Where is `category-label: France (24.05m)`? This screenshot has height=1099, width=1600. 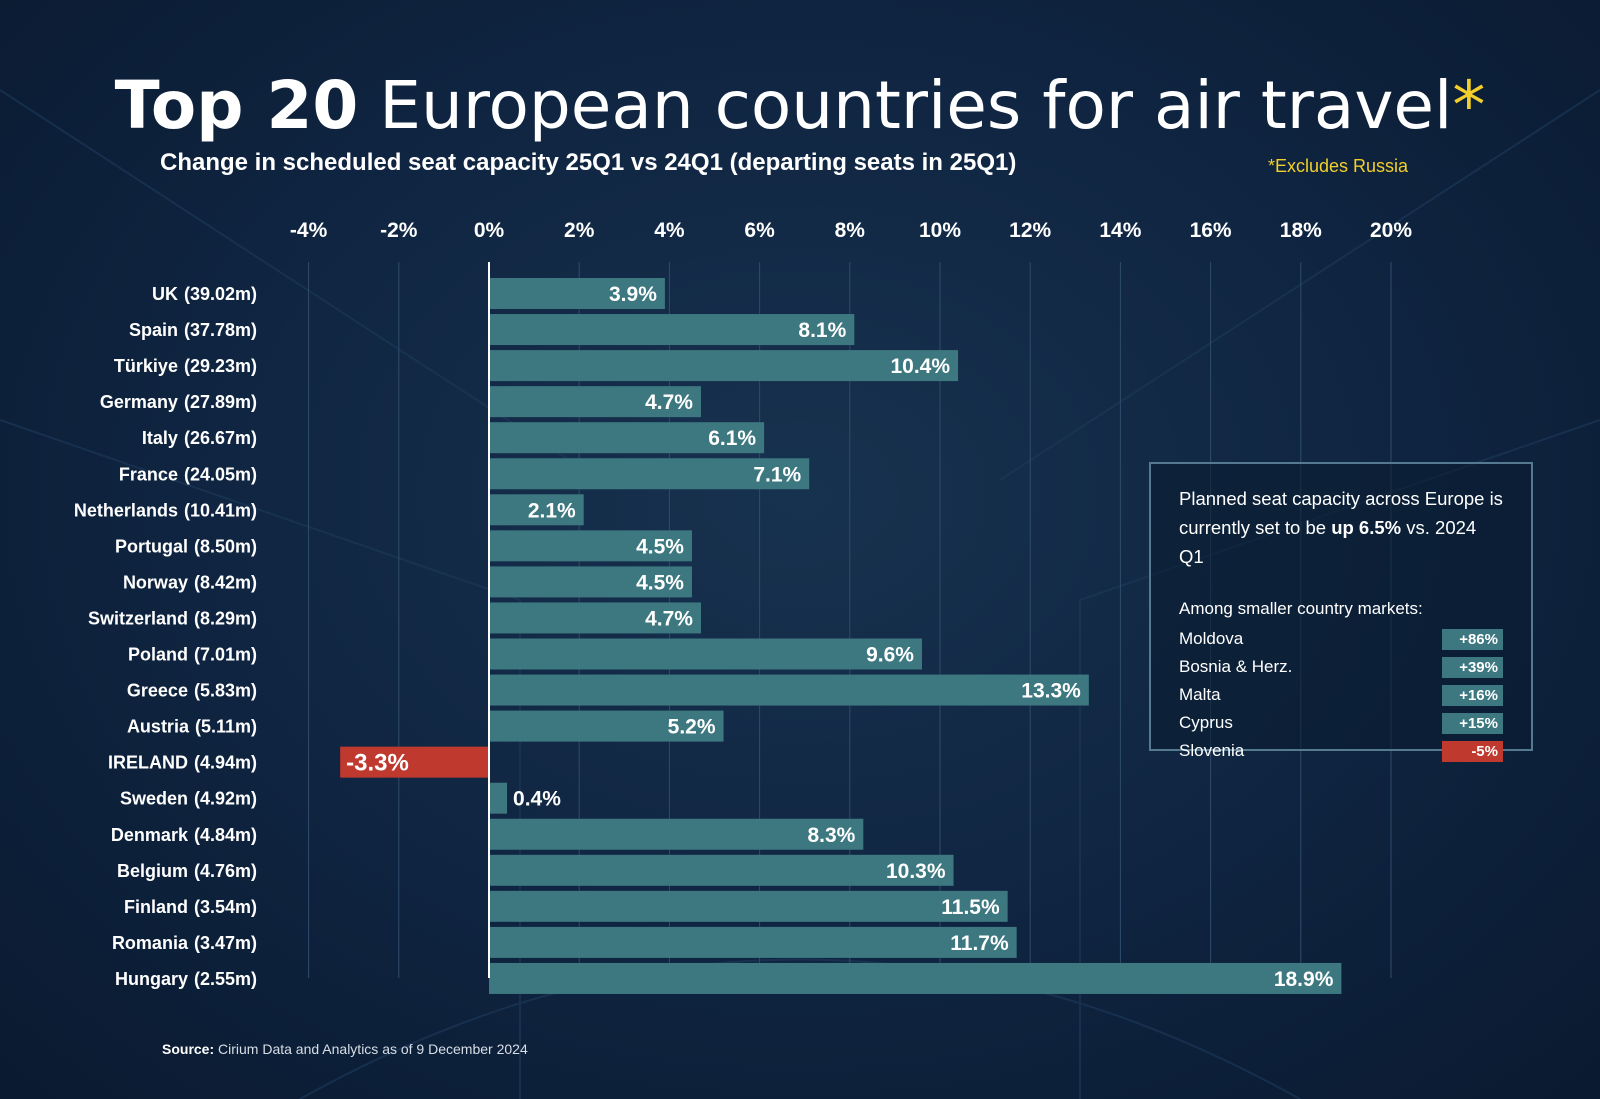
category-label: France (24.05m) is located at coordinates (188, 474).